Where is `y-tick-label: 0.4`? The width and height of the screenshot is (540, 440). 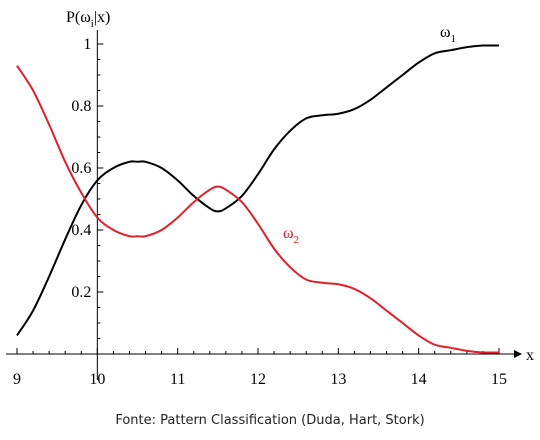 y-tick-label: 0.4 is located at coordinates (81, 230).